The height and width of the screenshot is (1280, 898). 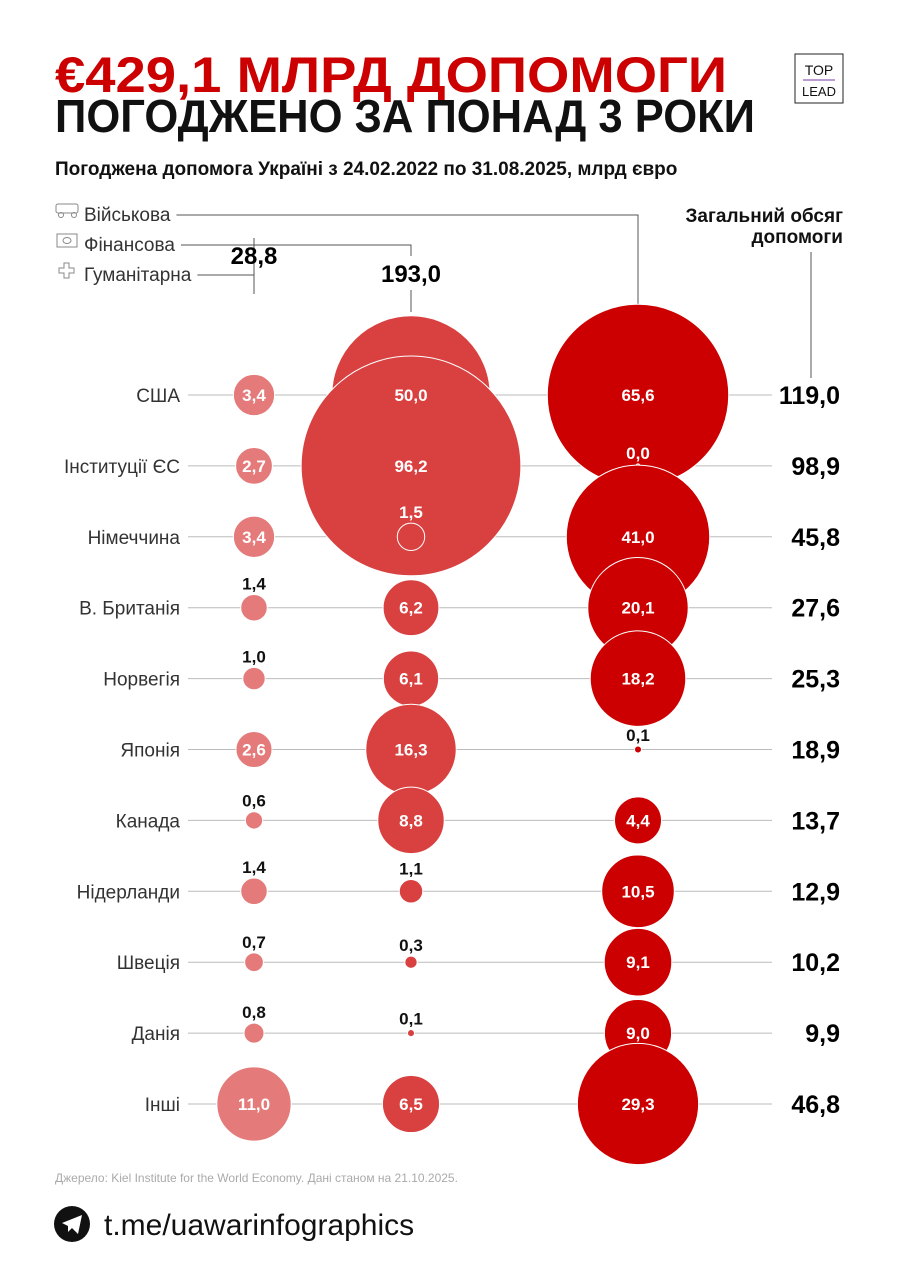 I want to click on total-value: 13,7, so click(x=815, y=821).